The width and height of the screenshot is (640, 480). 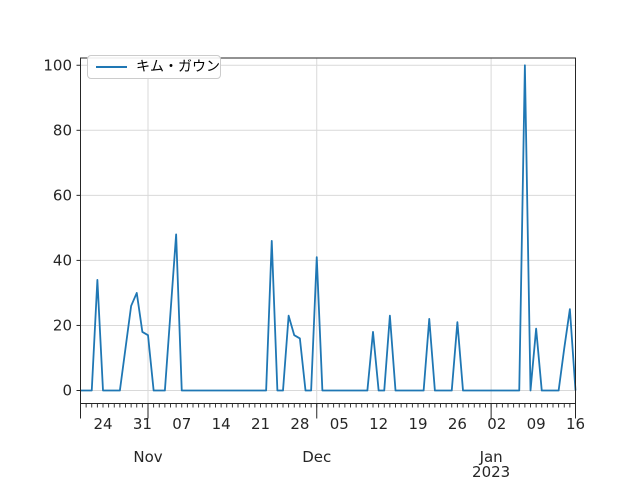 What do you see at coordinates (62, 130) in the screenshot?
I see `y-tick-label: 80` at bounding box center [62, 130].